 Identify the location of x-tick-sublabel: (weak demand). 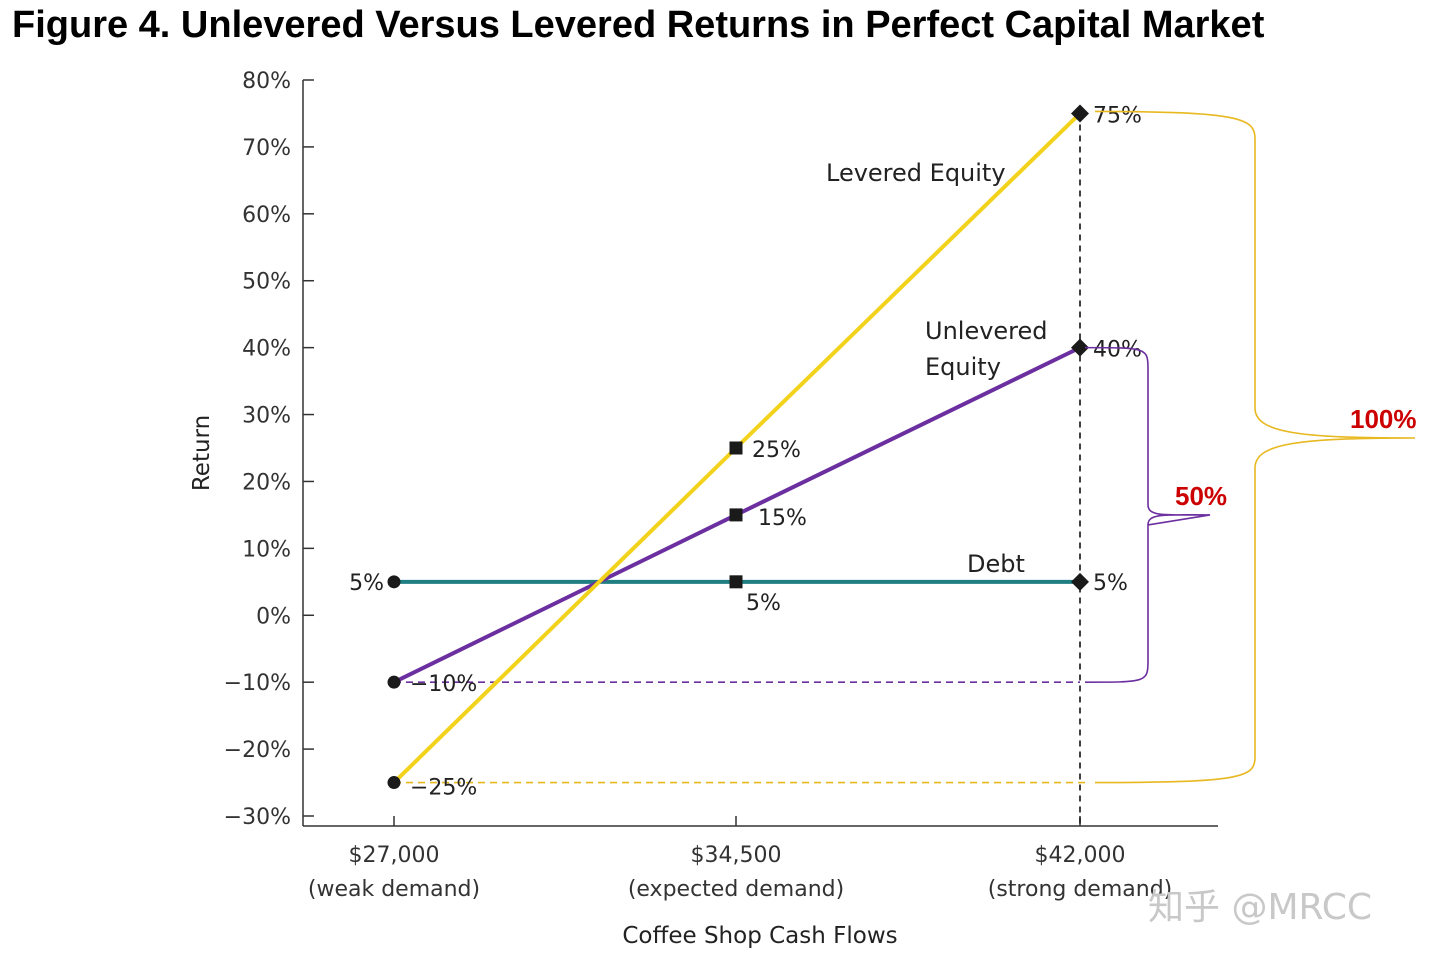
(394, 889).